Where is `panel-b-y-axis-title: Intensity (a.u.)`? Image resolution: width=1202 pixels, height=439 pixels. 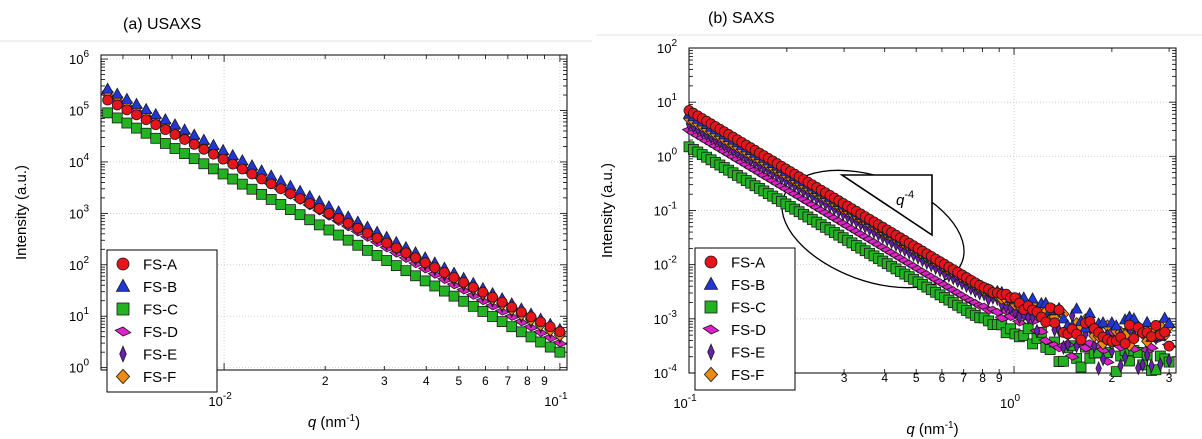 panel-b-y-axis-title: Intensity (a.u.) is located at coordinates (607, 210).